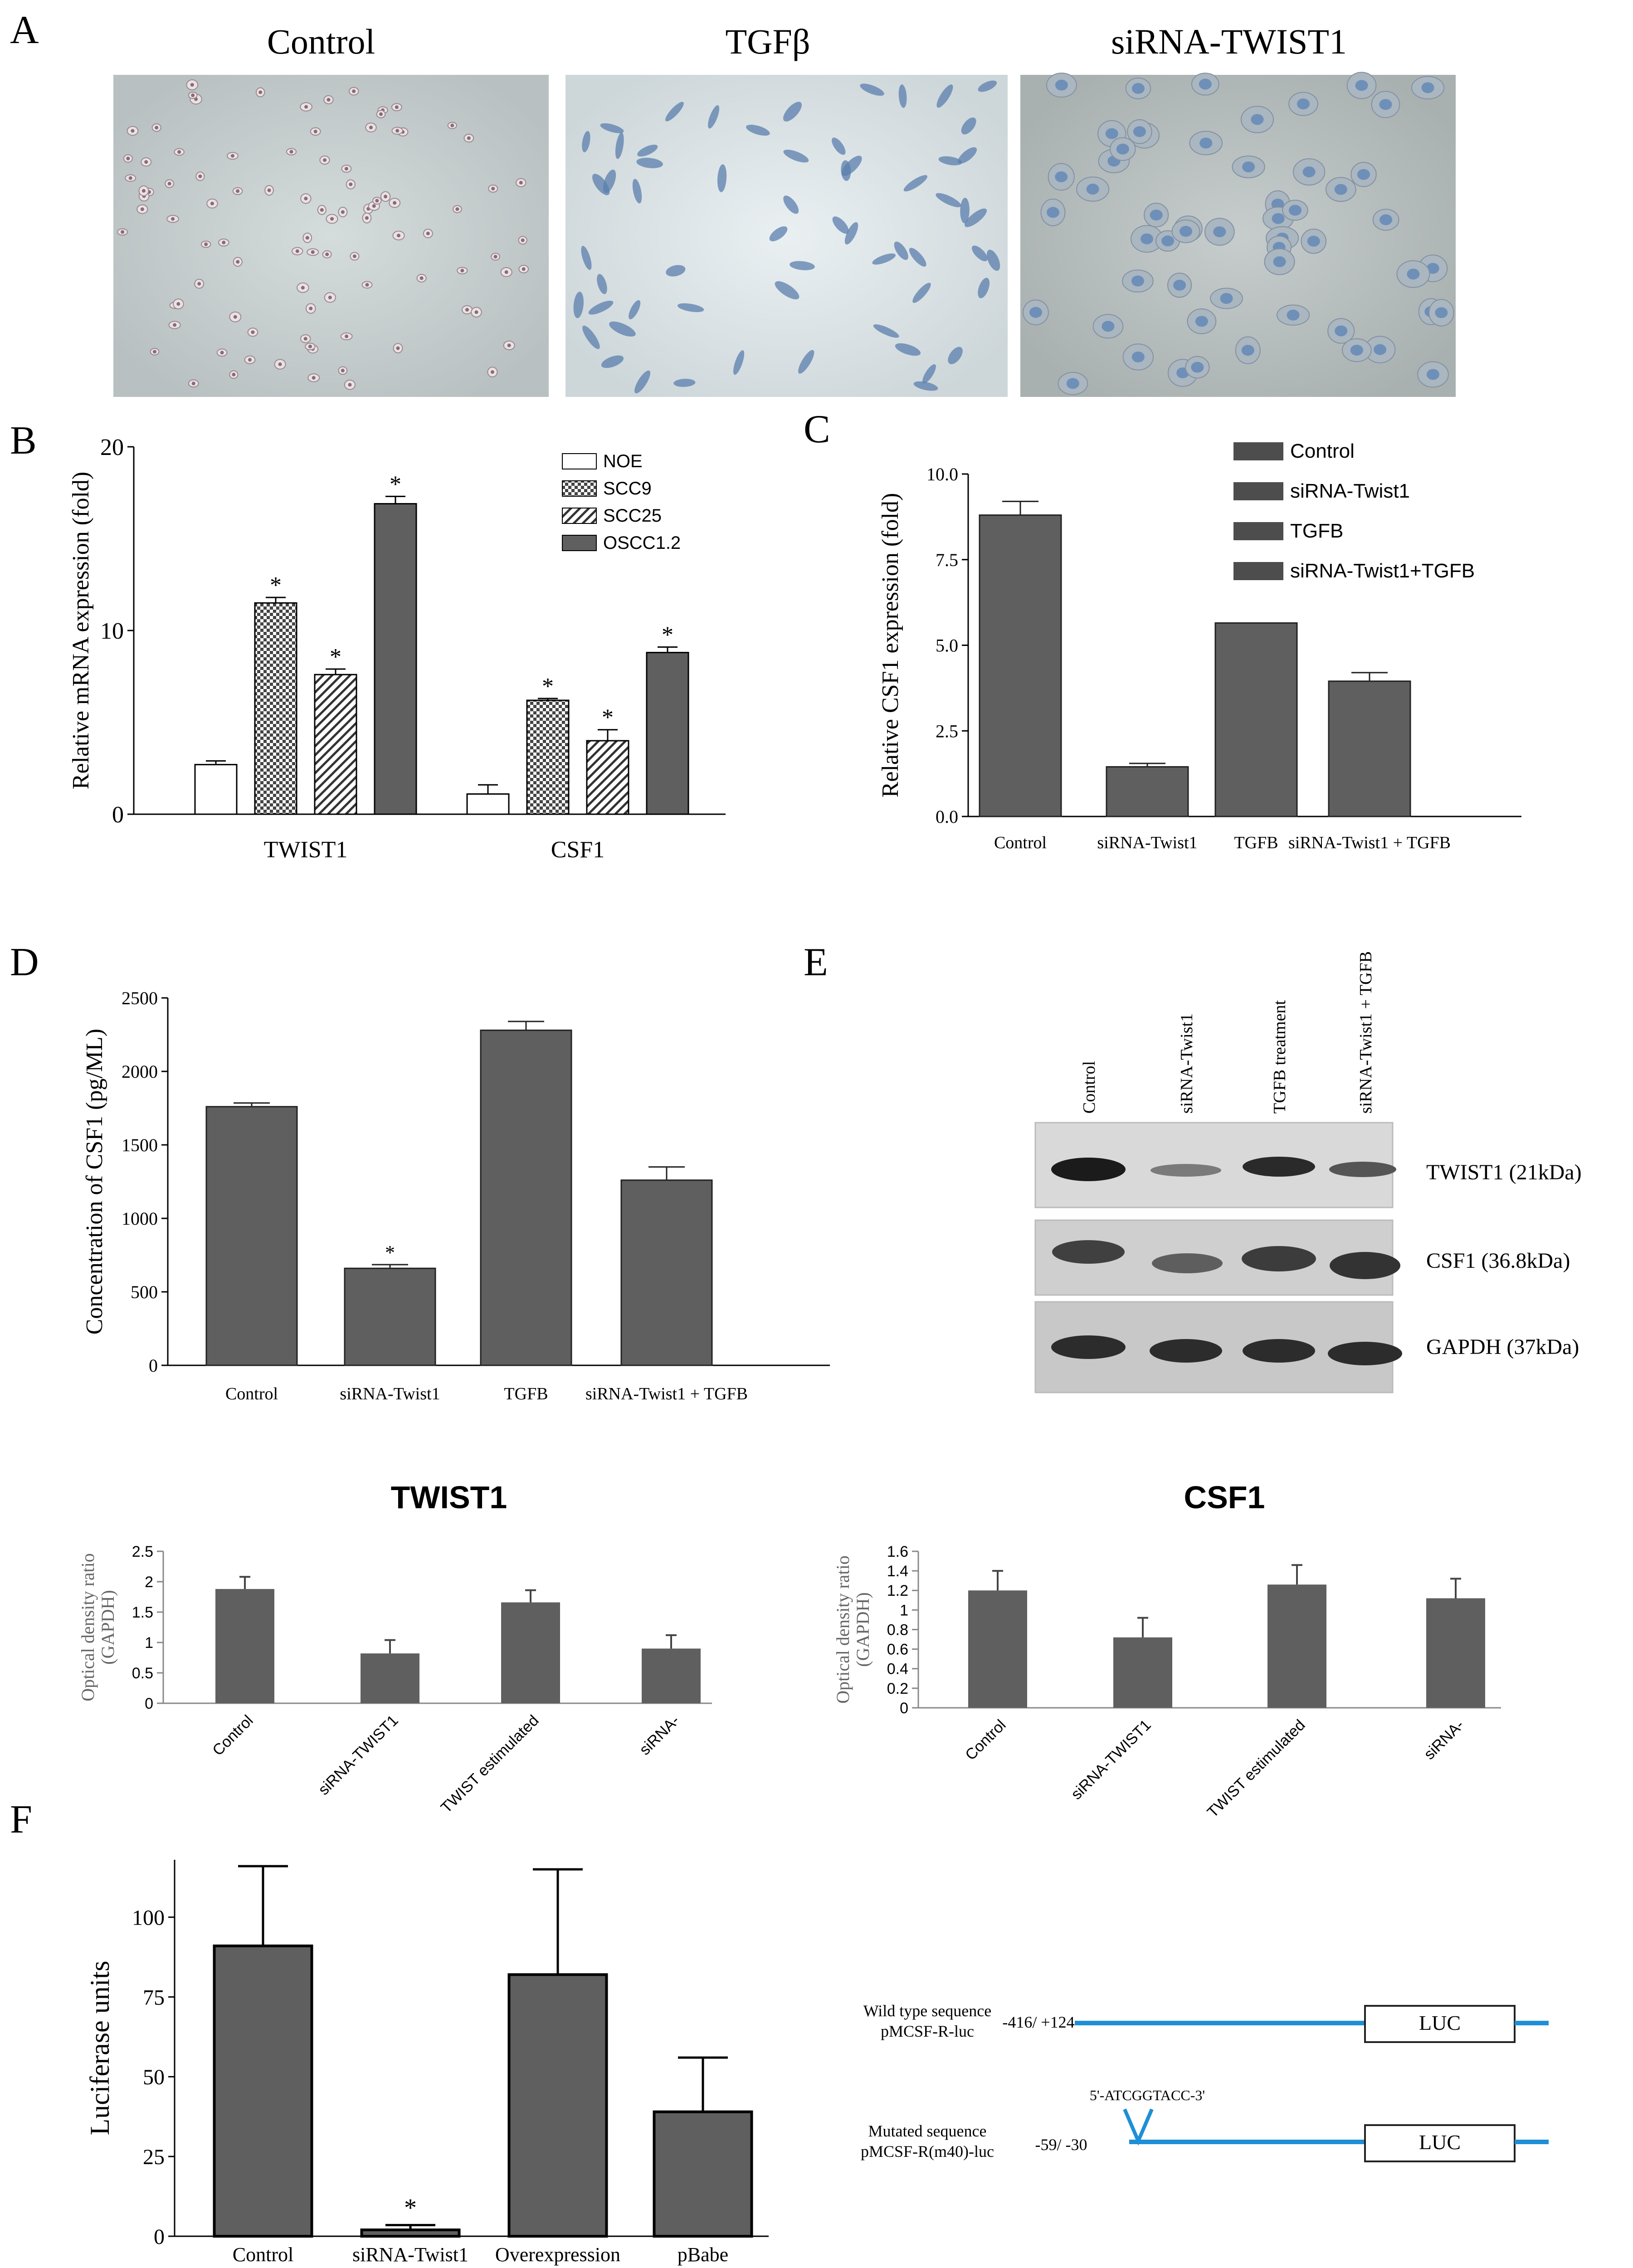  I want to click on y-tick-label: 1.2, so click(897, 1591).